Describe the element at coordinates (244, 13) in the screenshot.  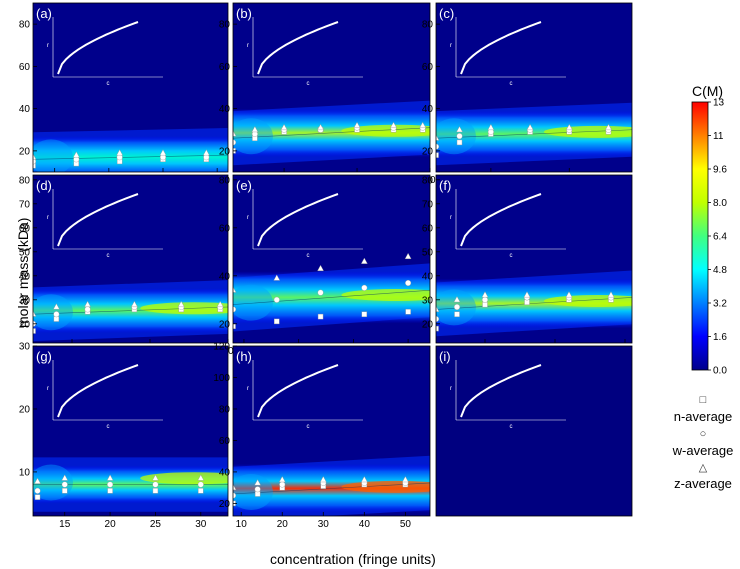
I see `panel-label: (b)` at that location.